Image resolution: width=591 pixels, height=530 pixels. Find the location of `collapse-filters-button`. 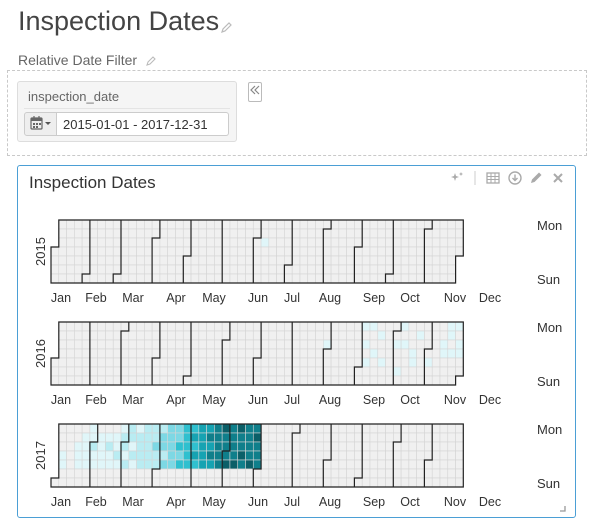

collapse-filters-button is located at coordinates (255, 92).